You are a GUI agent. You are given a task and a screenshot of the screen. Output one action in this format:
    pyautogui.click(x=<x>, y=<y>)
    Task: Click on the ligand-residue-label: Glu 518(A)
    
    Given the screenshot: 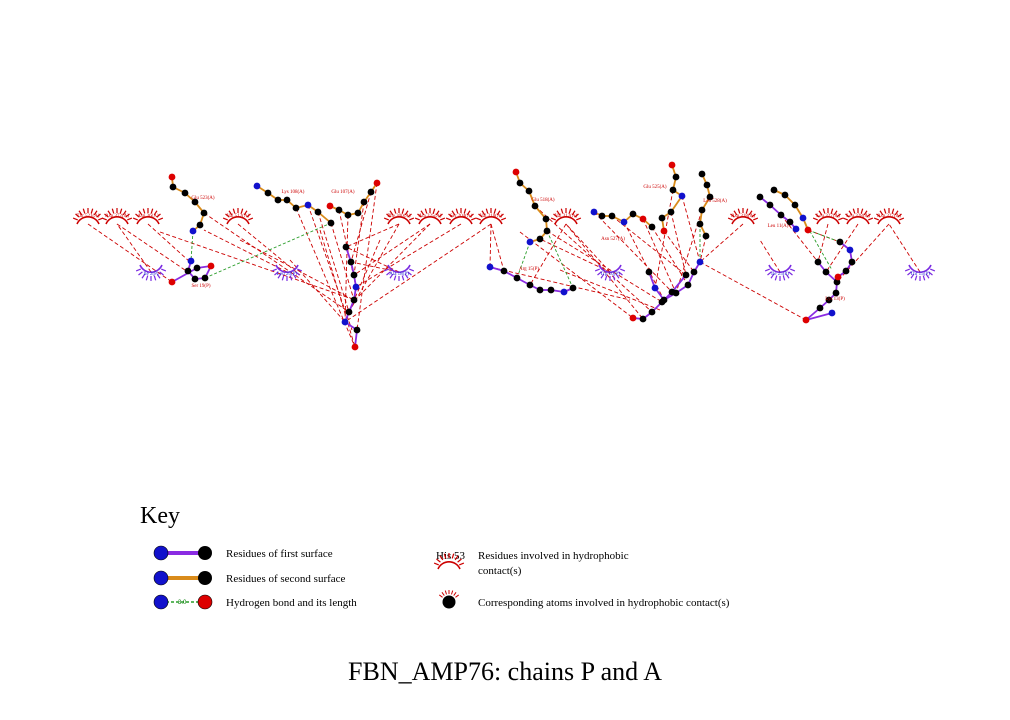 What is the action you would take?
    pyautogui.click(x=543, y=200)
    